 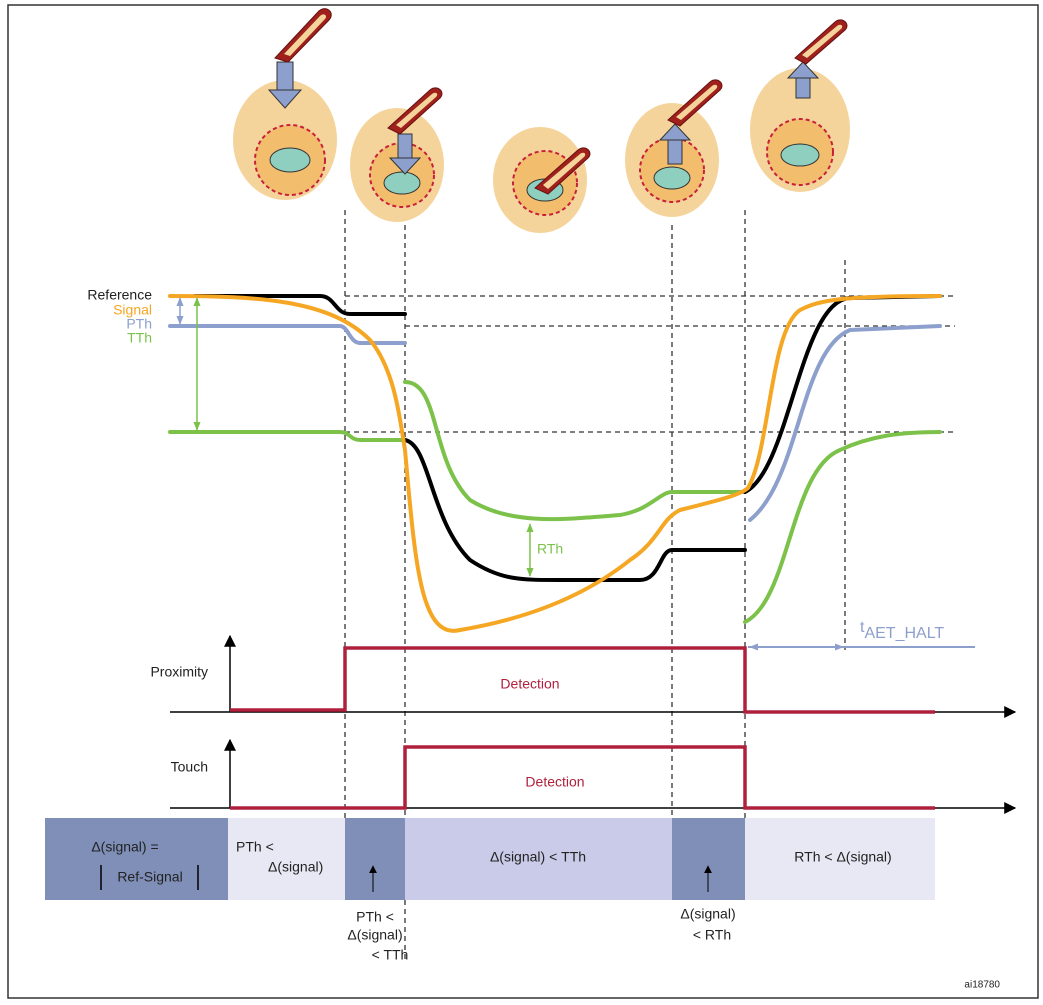 What do you see at coordinates (179, 672) in the screenshot?
I see `proximity-label: Proximity` at bounding box center [179, 672].